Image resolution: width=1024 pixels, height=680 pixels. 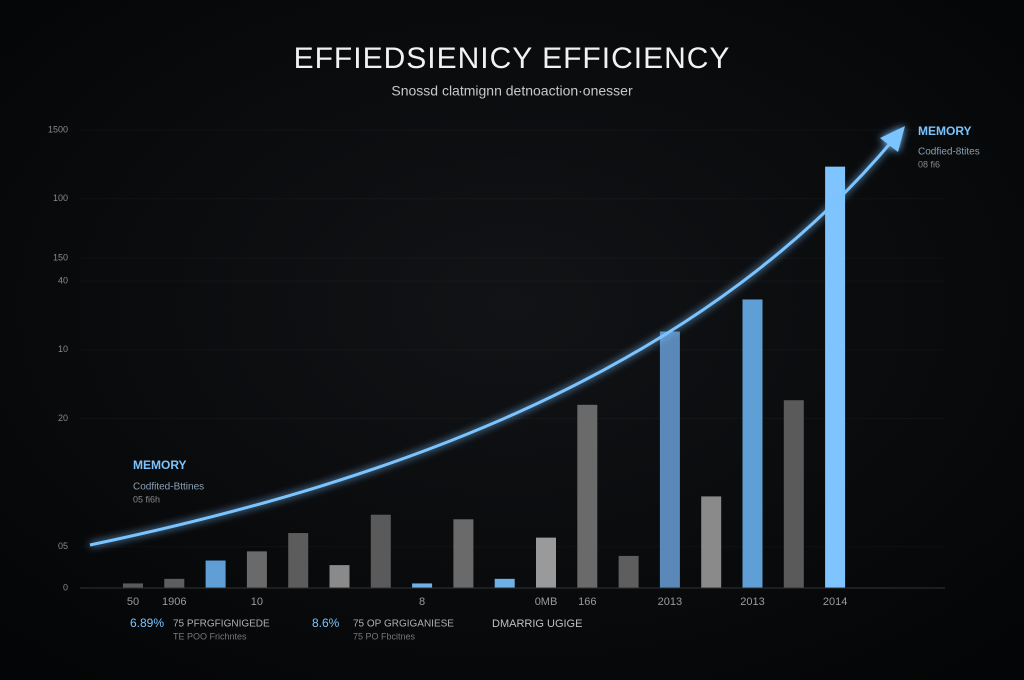 I want to click on legend-label: DMARRIG UGIGE, so click(x=537, y=624).